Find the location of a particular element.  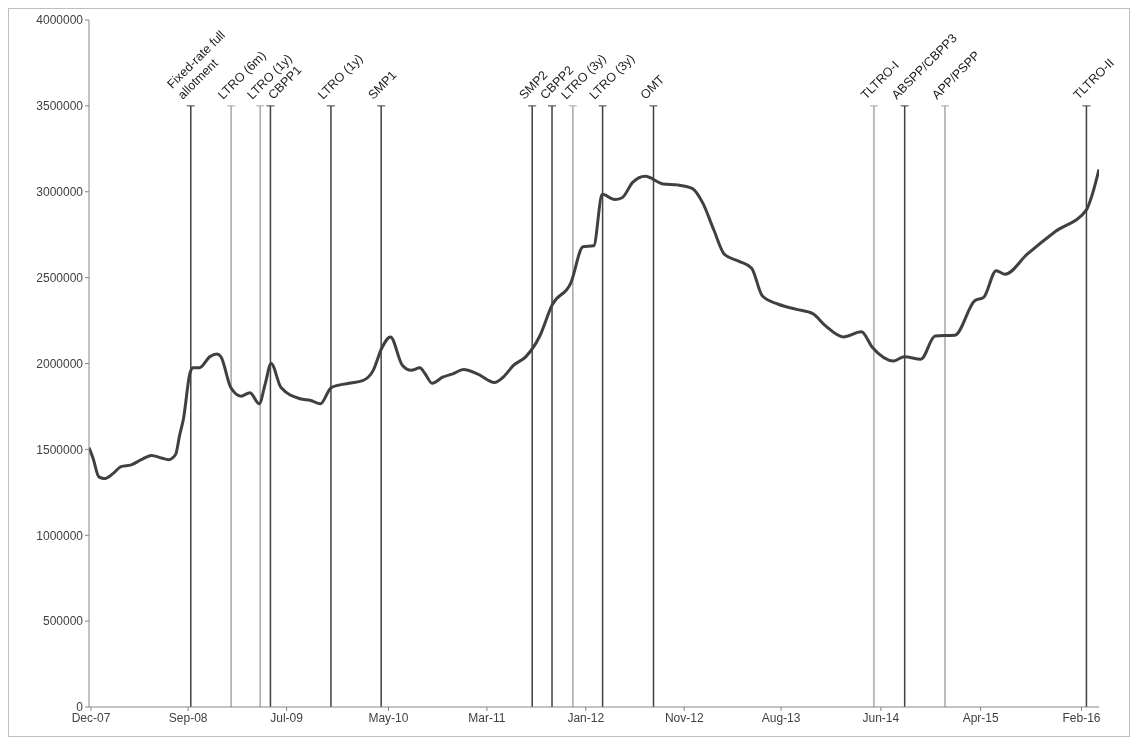

y-tick-label: 4000000 is located at coordinates (60, 20).